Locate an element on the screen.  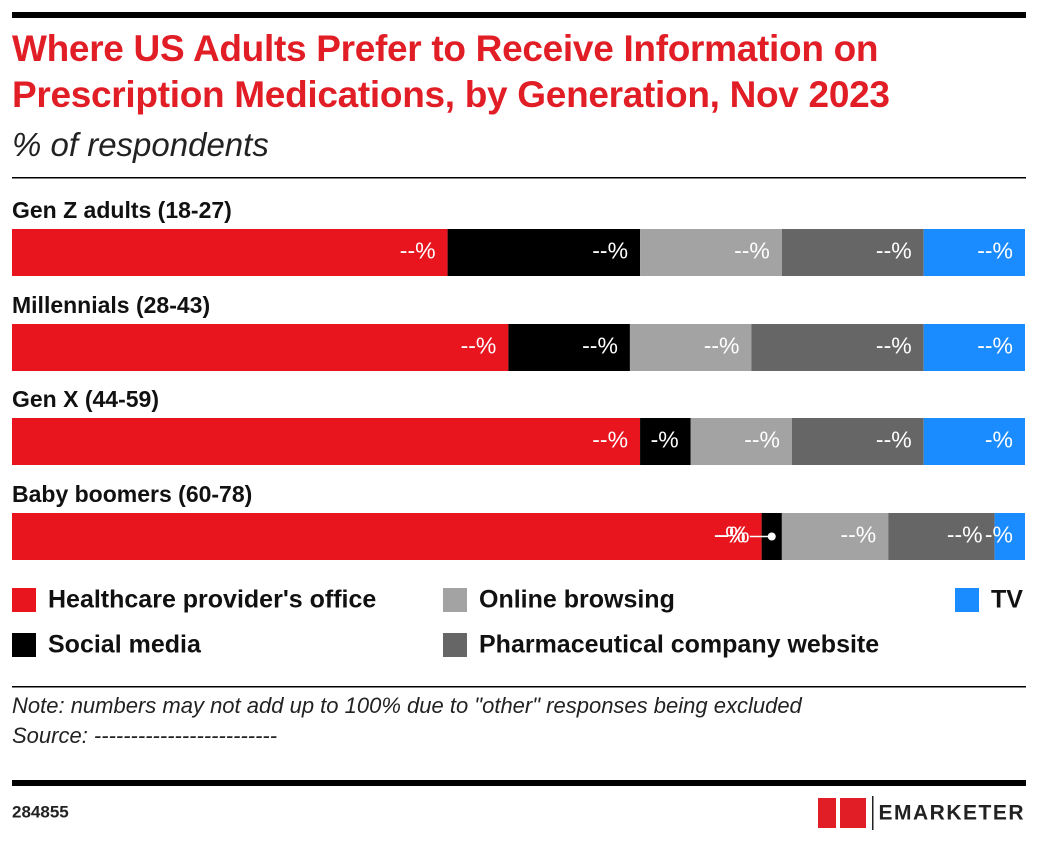
leader-dot is located at coordinates (771, 536).